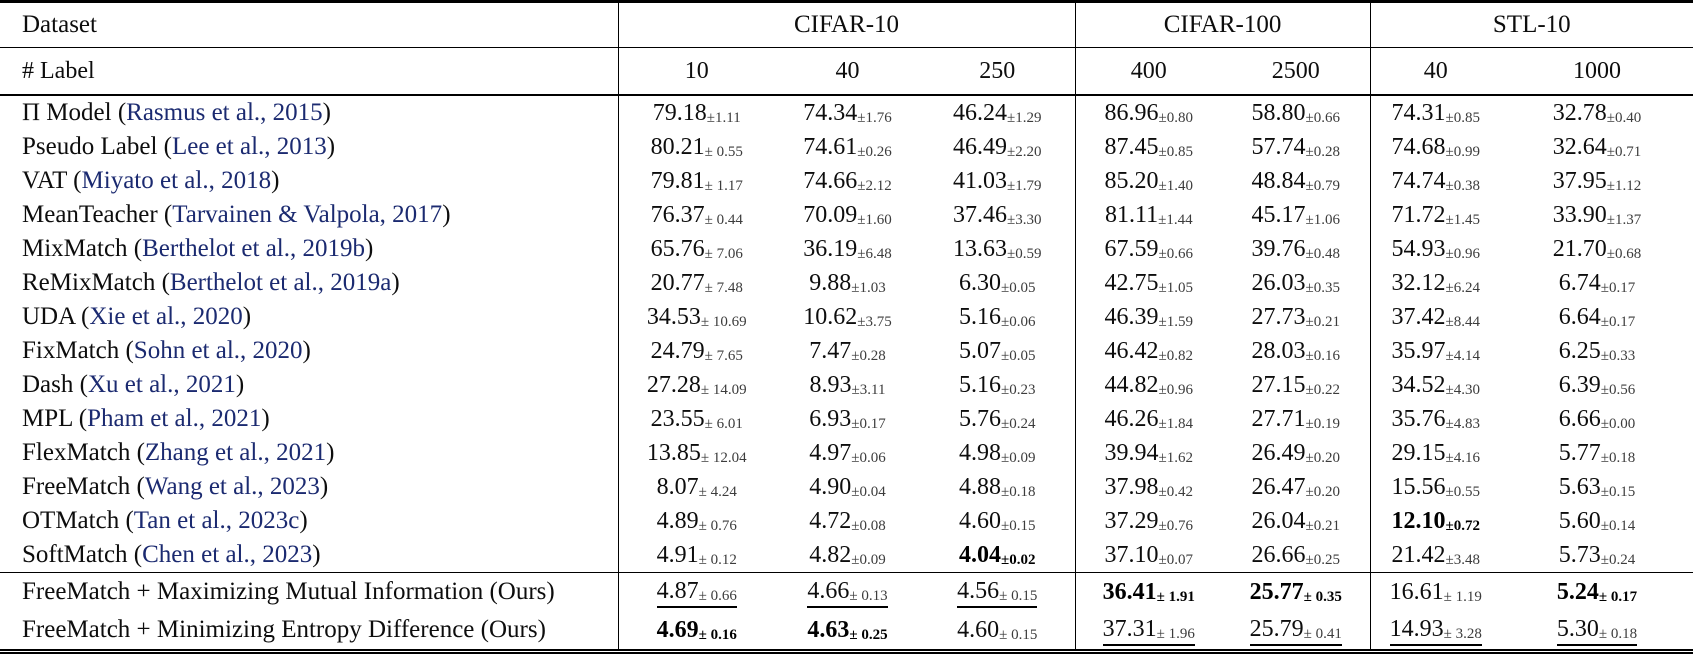 The image size is (1693, 659). Describe the element at coordinates (224, 112) in the screenshot. I see `citation-link: Rasmus et al., 2015` at that location.